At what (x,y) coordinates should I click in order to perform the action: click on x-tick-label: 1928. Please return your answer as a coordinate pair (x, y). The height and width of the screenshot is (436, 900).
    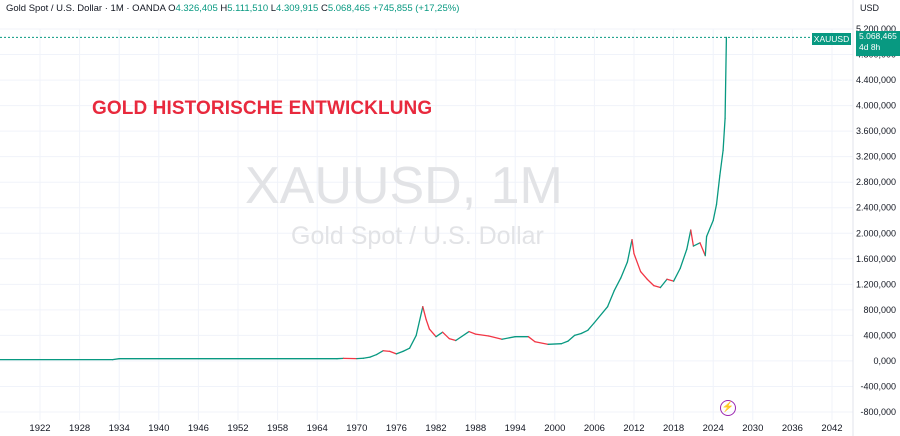
    Looking at the image, I should click on (79, 428).